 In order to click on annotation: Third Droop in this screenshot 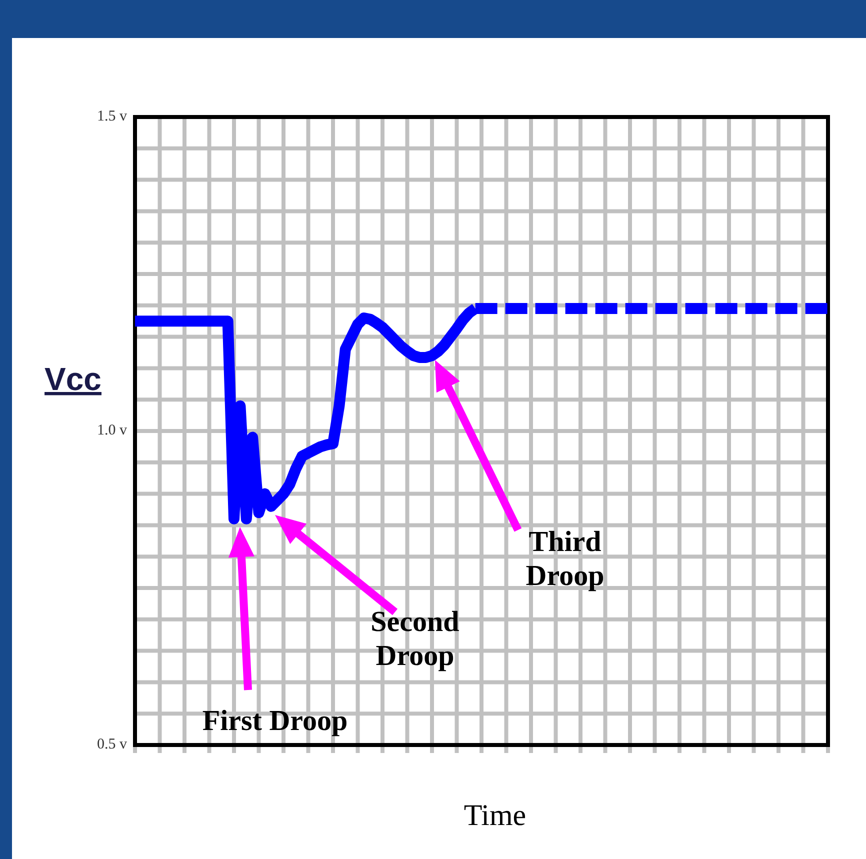, I will do `click(565, 559)`.